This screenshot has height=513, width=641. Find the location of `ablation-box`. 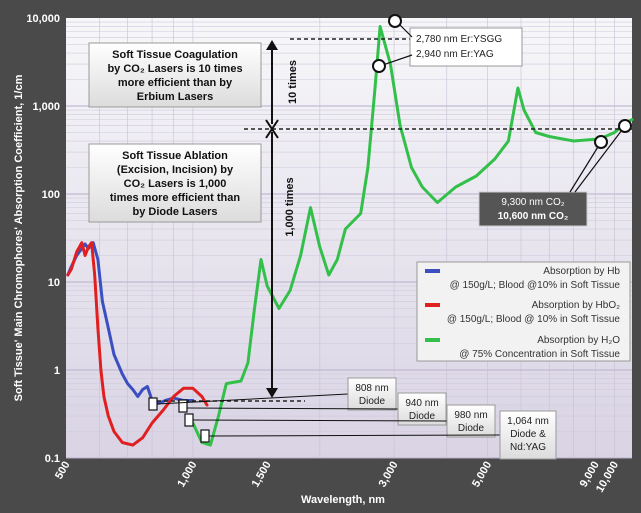

ablation-box is located at coordinates (175, 183).